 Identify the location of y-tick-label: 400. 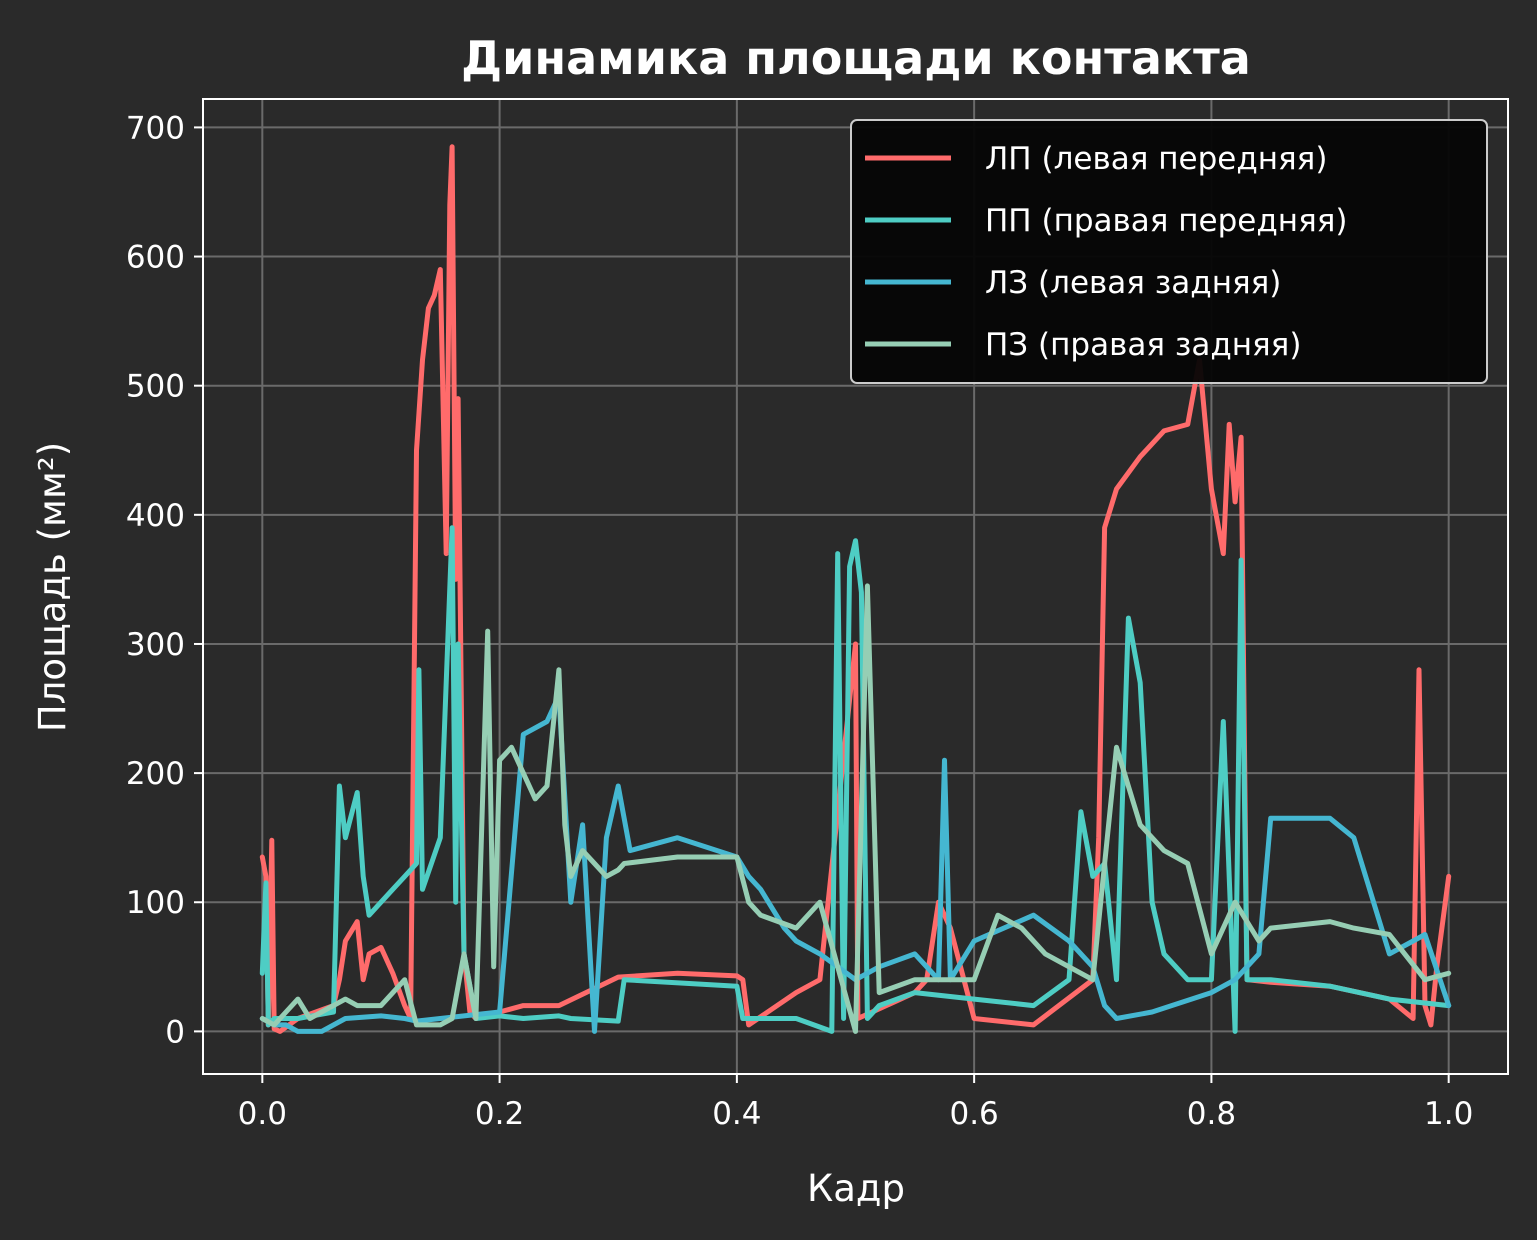
(155, 516).